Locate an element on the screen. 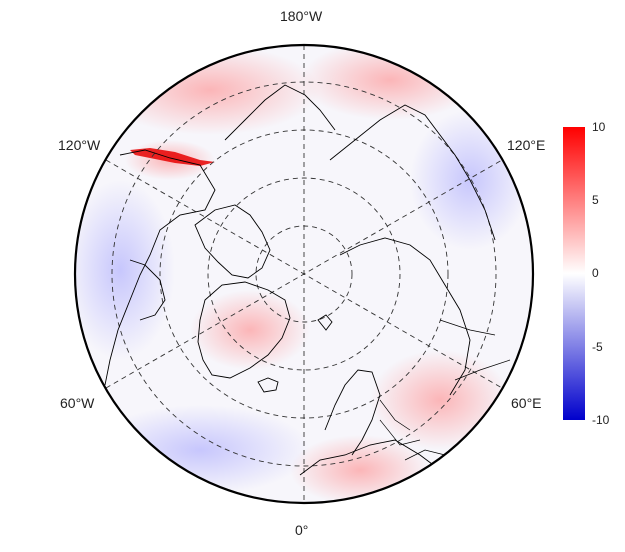  iceland-coast is located at coordinates (268, 385).